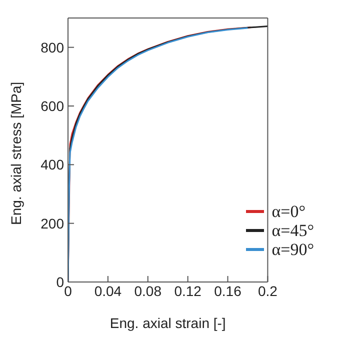 The width and height of the screenshot is (352, 342). I want to click on y-tick-label: 400, so click(52, 164).